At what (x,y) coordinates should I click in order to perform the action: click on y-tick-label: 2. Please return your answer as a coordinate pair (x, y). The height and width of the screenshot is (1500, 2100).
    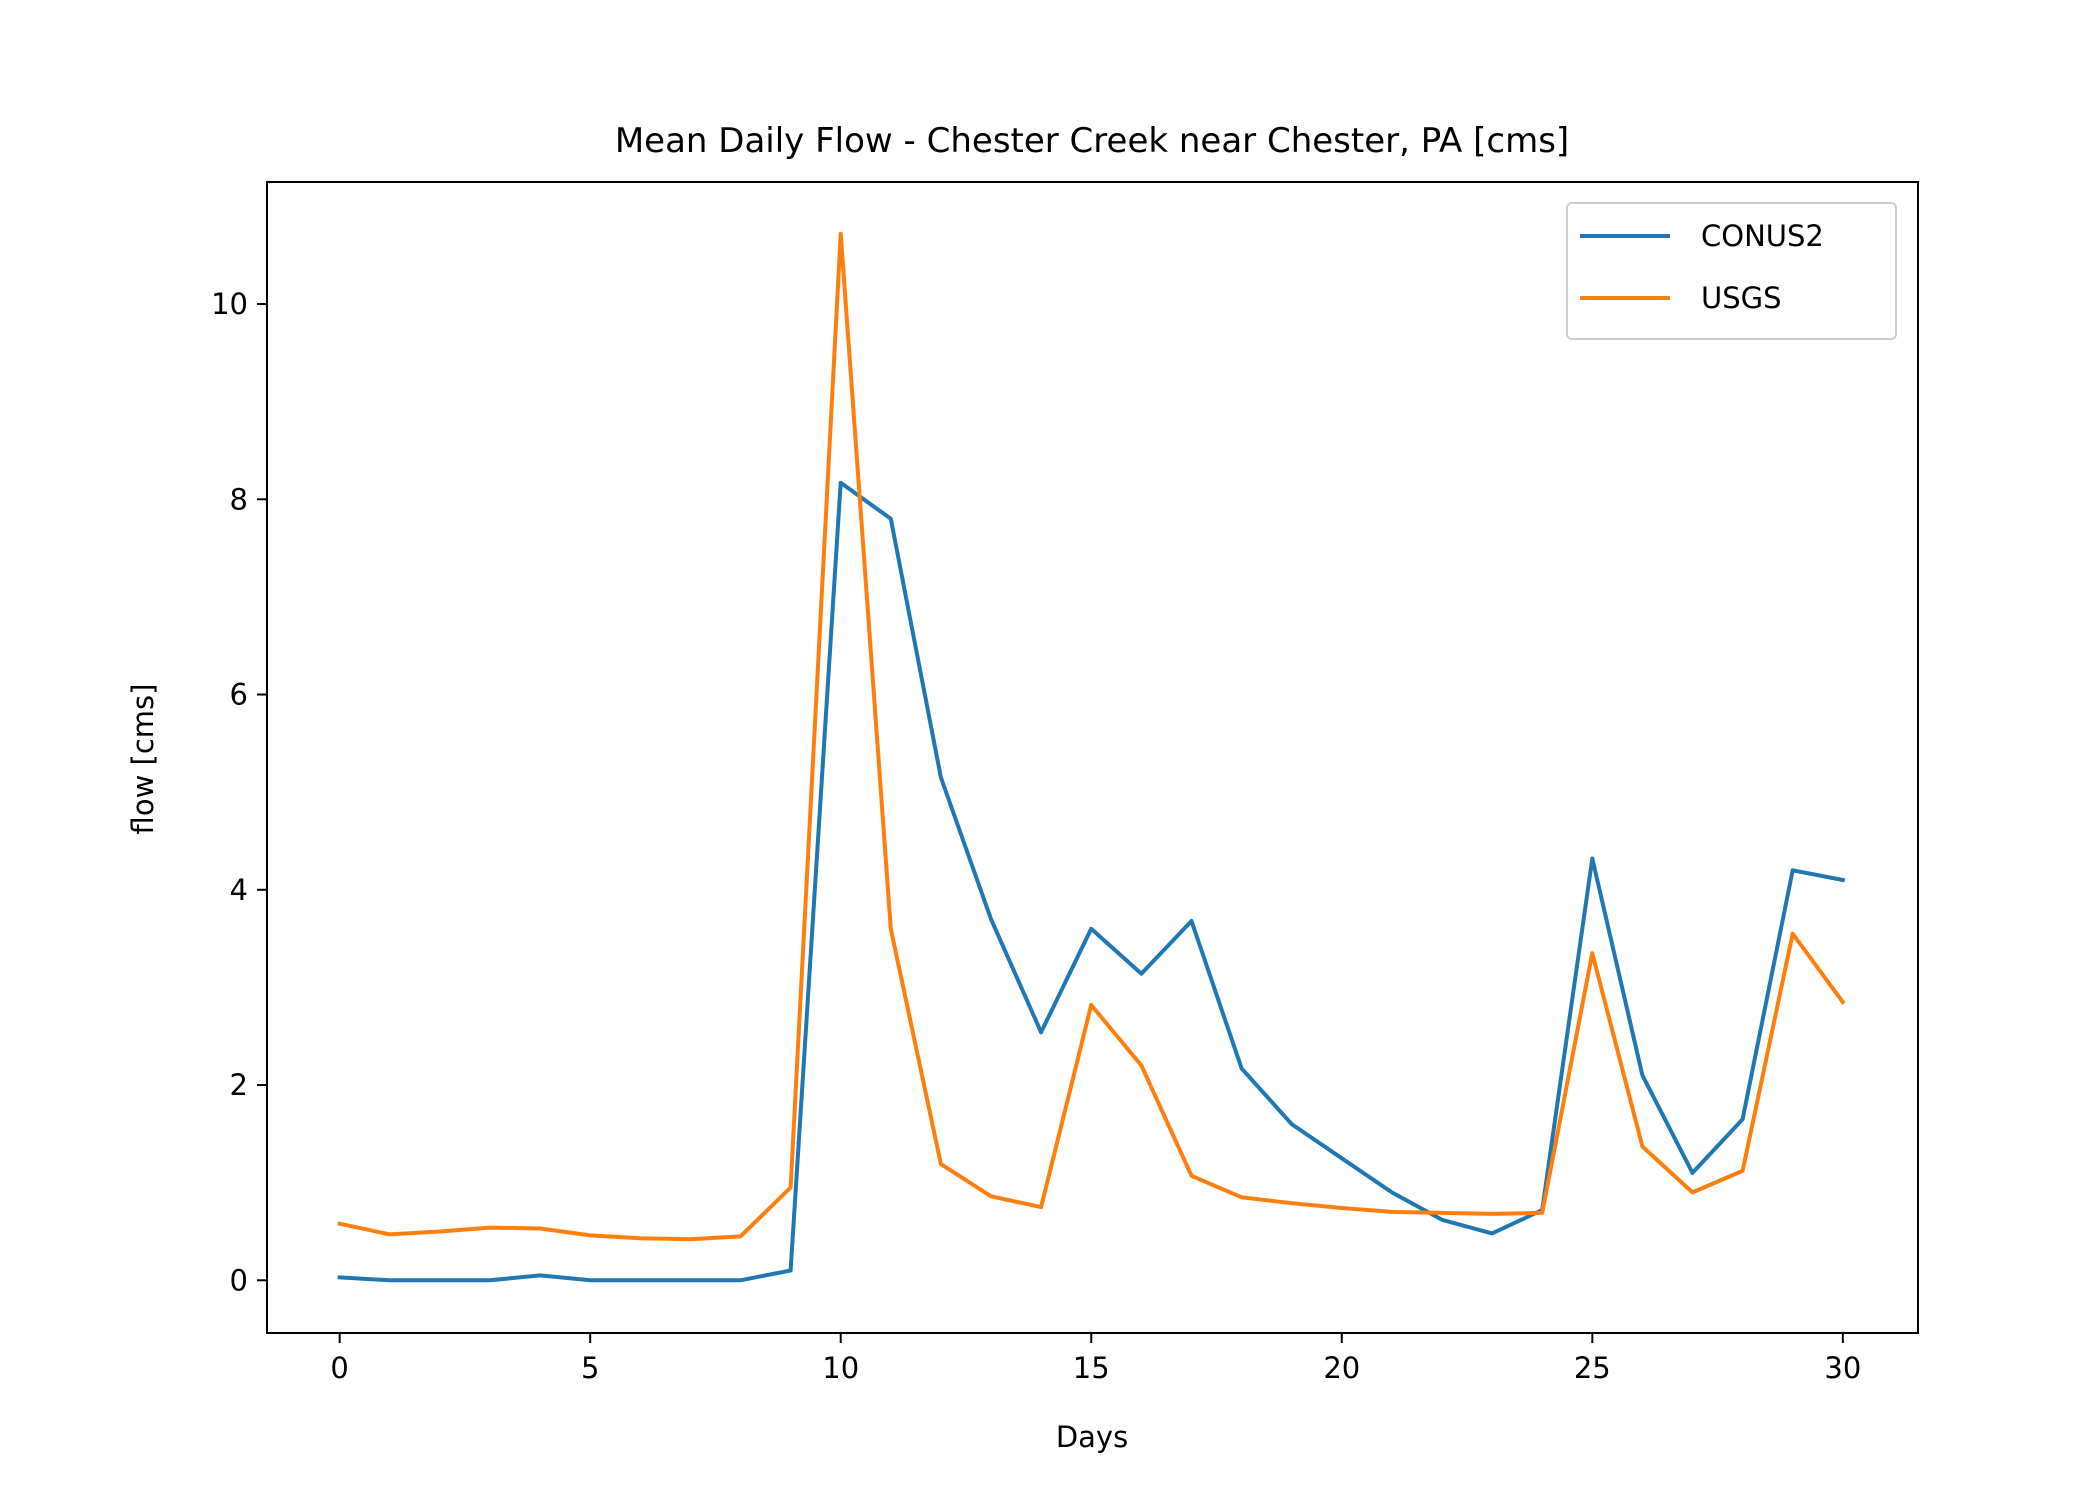
    Looking at the image, I should click on (239, 1085).